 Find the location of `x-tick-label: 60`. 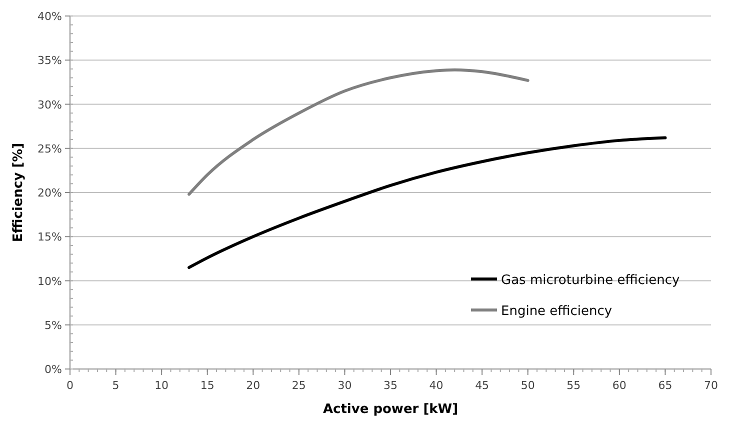

x-tick-label: 60 is located at coordinates (619, 385).